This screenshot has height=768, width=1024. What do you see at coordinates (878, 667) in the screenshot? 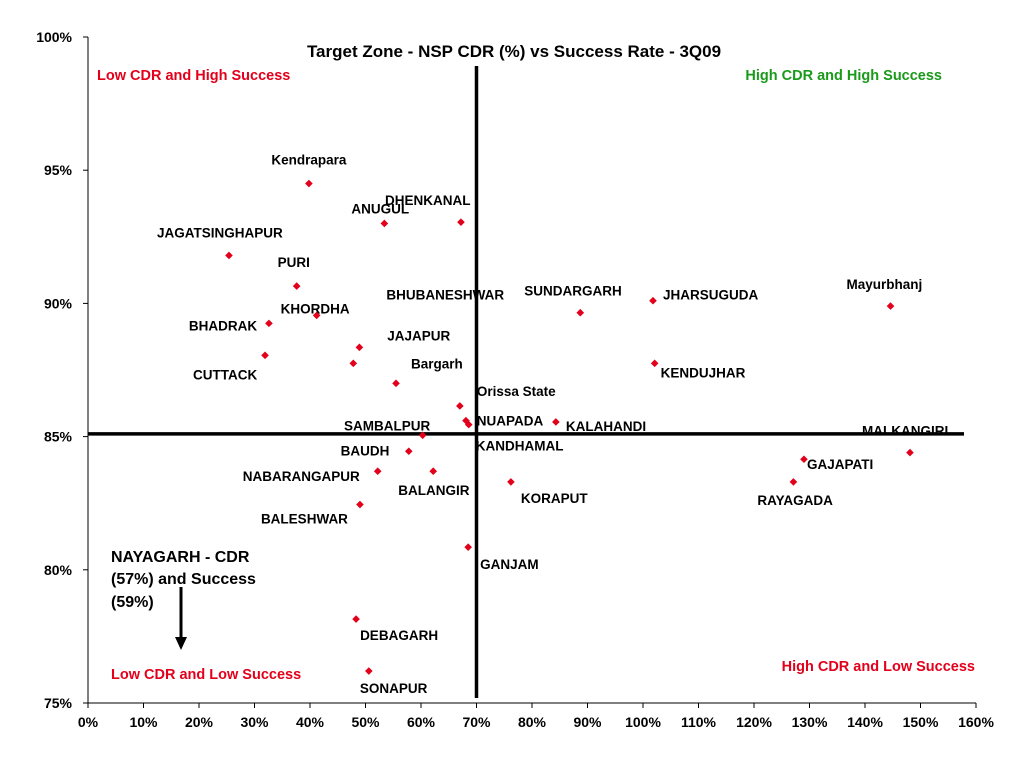
I see `zone-label-high-cdr-low-success: High CDR and Low Success` at bounding box center [878, 667].